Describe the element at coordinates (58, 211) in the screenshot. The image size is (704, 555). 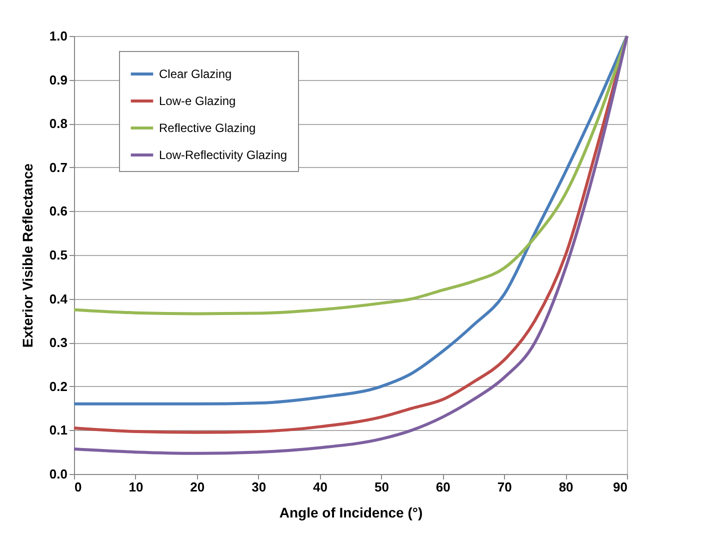
I see `y-tick-label: 0.6` at that location.